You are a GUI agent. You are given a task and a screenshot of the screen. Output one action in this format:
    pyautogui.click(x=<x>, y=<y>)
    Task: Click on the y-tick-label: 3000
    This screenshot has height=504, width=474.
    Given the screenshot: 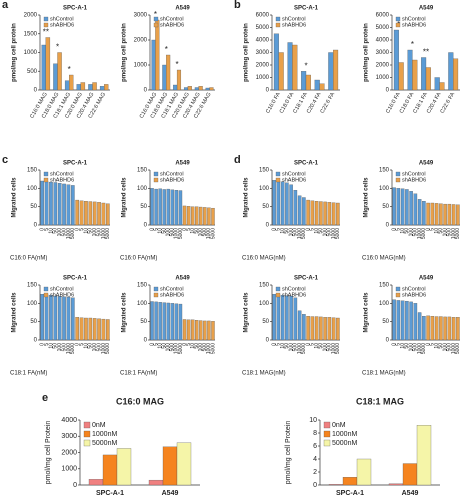 What is the action you would take?
    pyautogui.click(x=141, y=16)
    